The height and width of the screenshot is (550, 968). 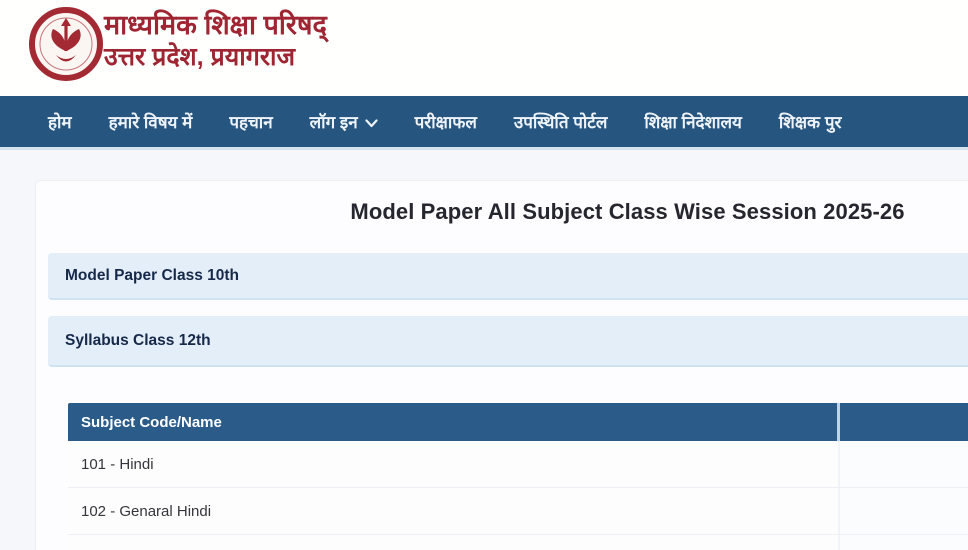 I want to click on board-seal-icon, so click(x=66, y=44).